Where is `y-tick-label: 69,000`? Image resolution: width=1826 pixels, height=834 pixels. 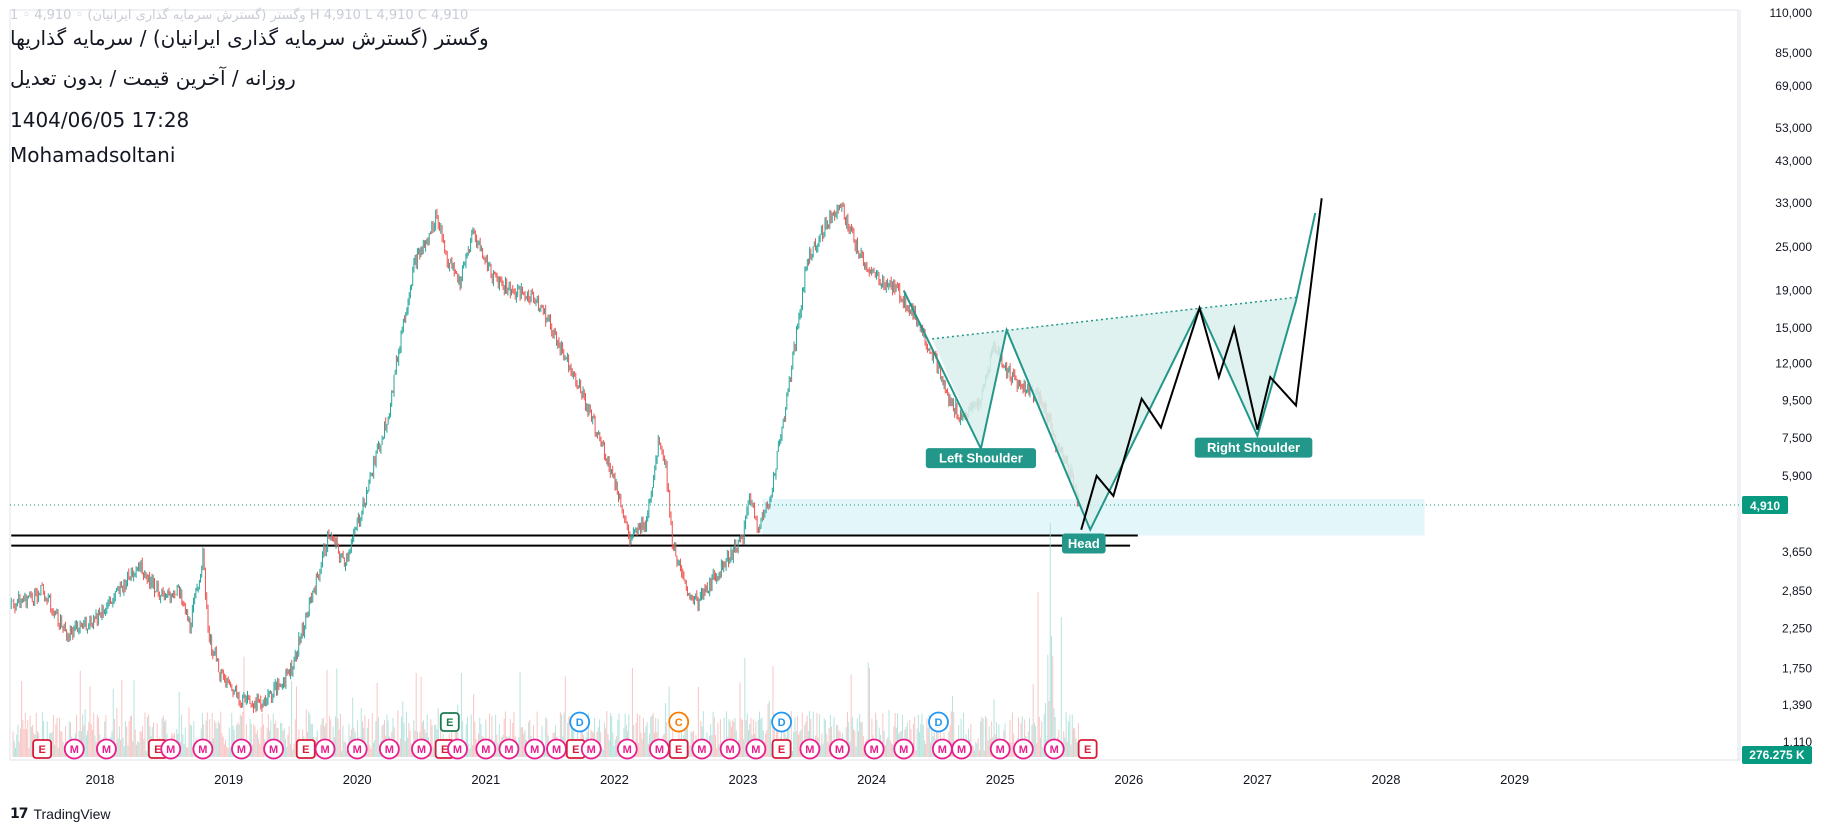 y-tick-label: 69,000 is located at coordinates (1793, 86).